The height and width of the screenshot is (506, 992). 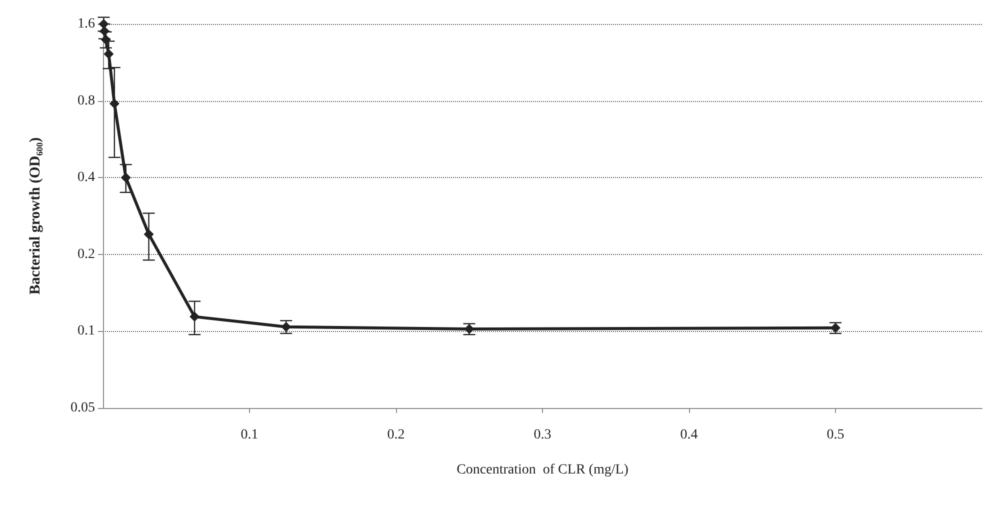 I want to click on y-tick-label: 0.05, so click(x=82, y=408).